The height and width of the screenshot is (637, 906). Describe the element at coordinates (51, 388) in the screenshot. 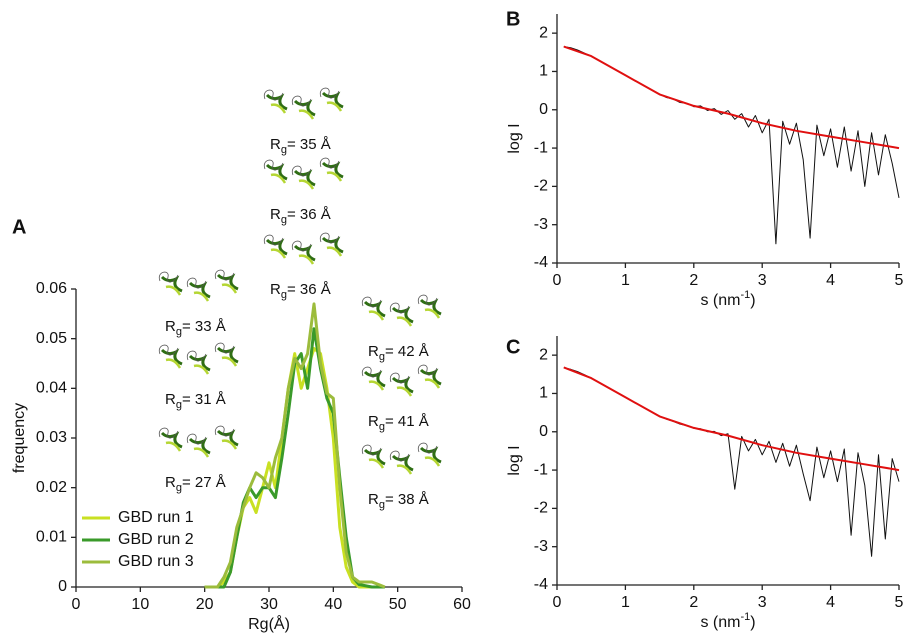

I see `y-tick-label: 0.04` at that location.